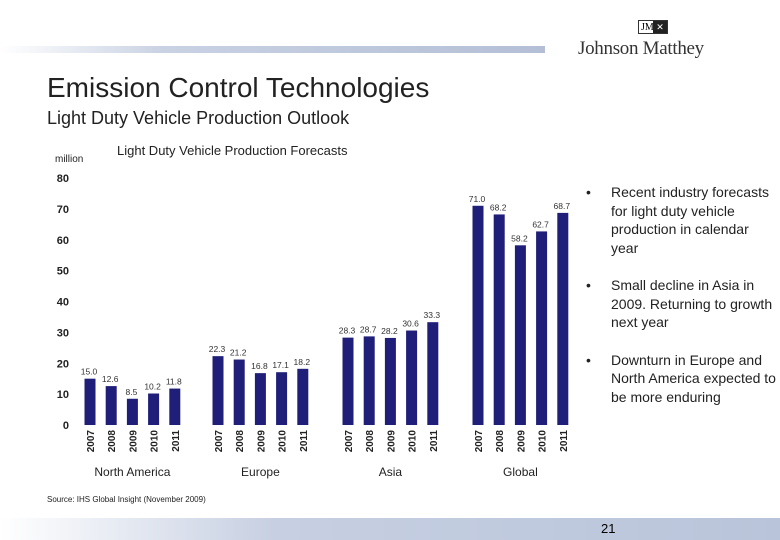  Describe the element at coordinates (272, 49) in the screenshot. I see `header-rule` at that location.